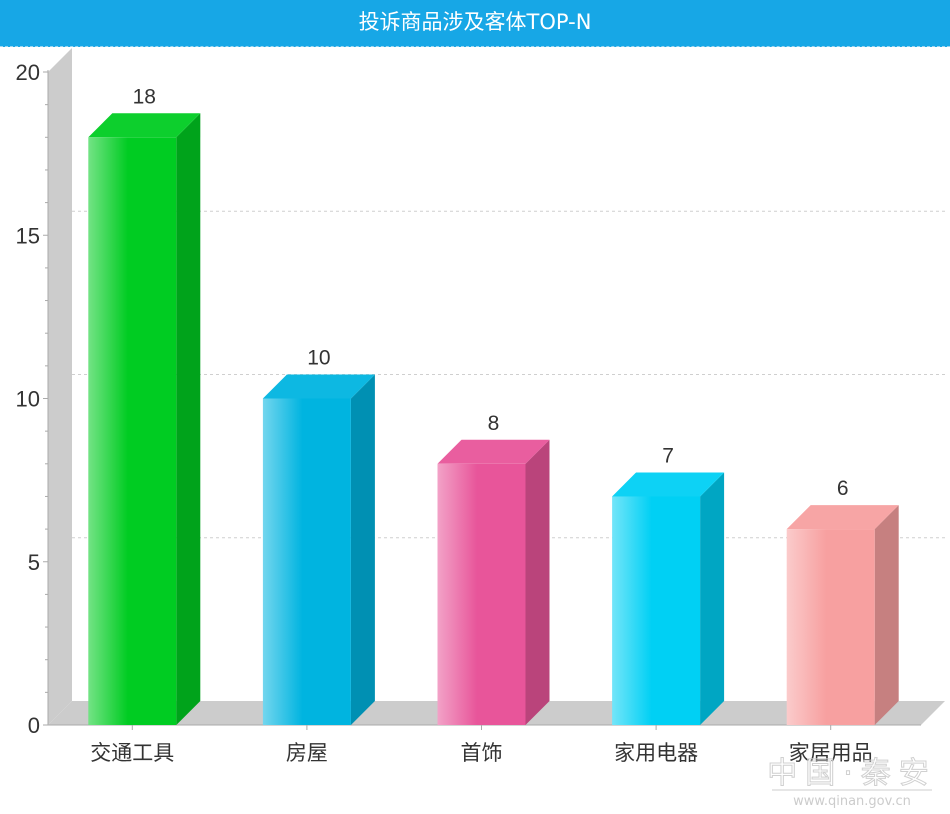 This screenshot has width=950, height=814. What do you see at coordinates (852, 801) in the screenshot?
I see `watermark-url: www.qinan.gov.cn` at bounding box center [852, 801].